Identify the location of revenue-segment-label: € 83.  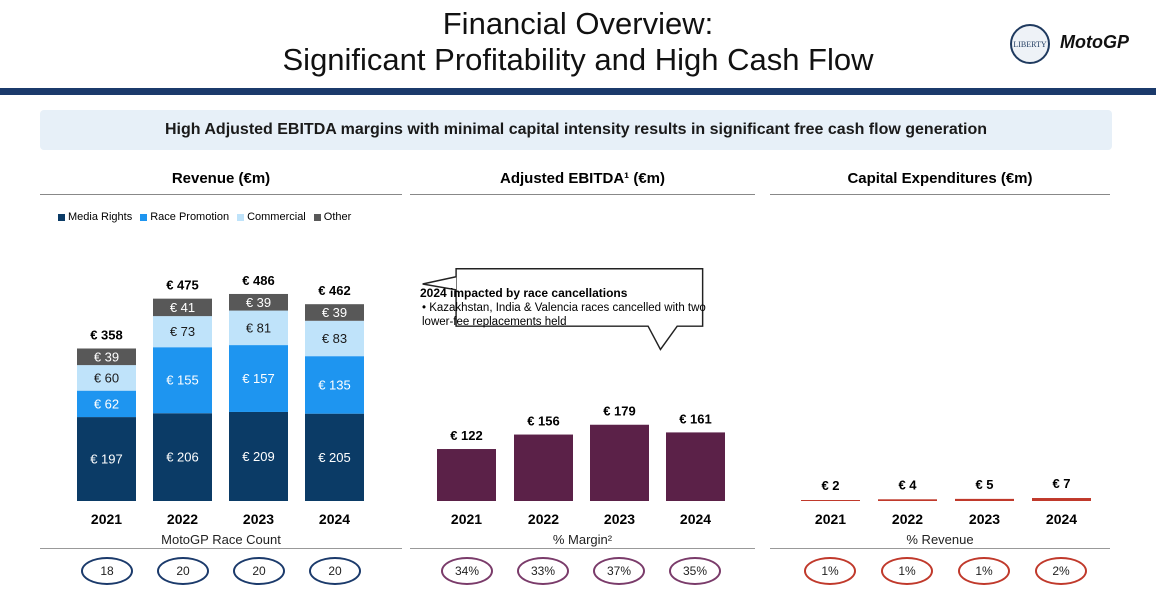
(334, 338).